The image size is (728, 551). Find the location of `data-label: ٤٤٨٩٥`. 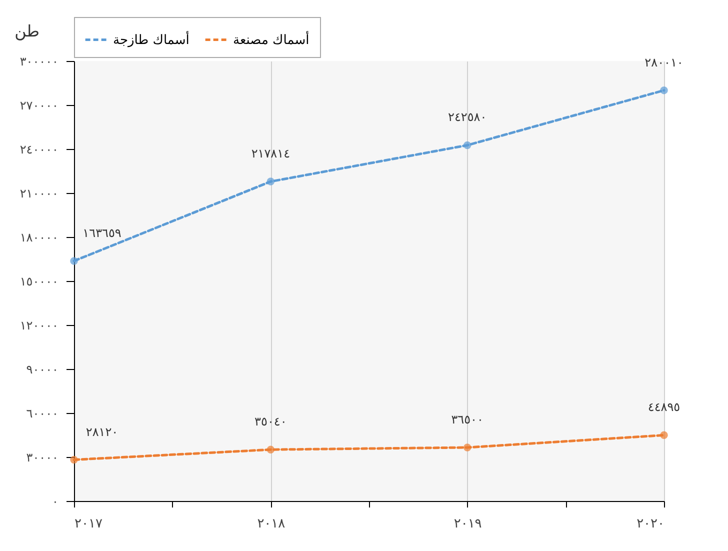

data-label: ٤٤٨٩٥ is located at coordinates (664, 407).